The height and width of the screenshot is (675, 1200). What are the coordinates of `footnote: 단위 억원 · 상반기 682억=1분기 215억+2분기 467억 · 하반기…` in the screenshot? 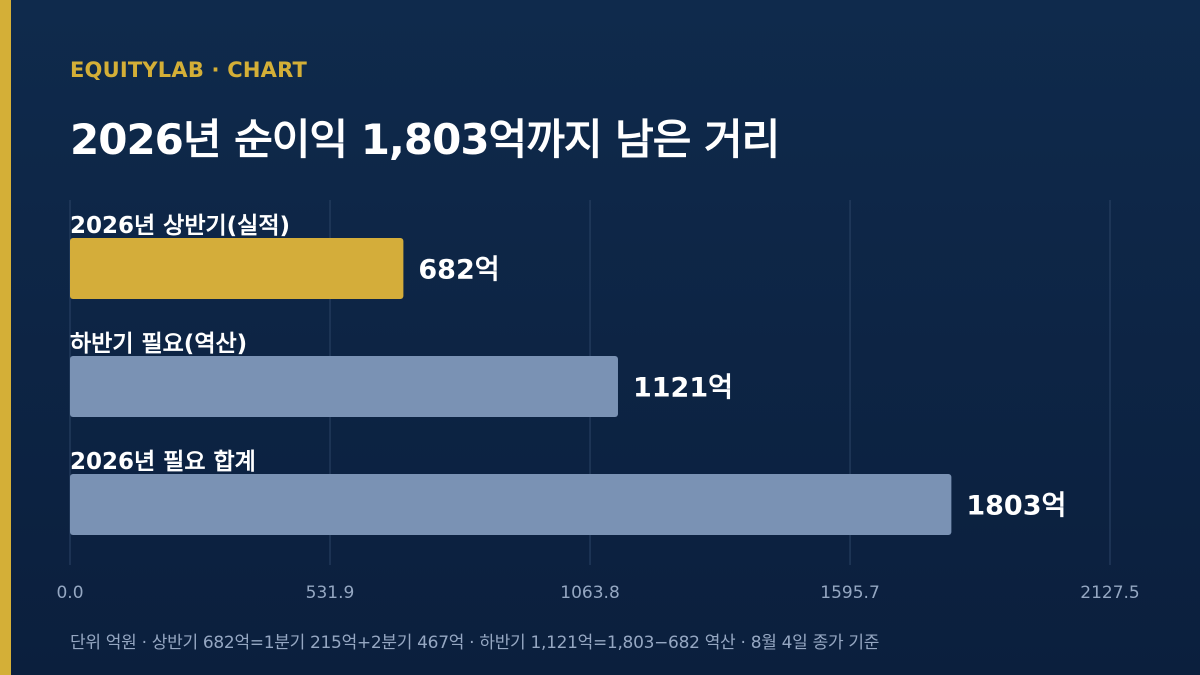 It's located at (475, 643).